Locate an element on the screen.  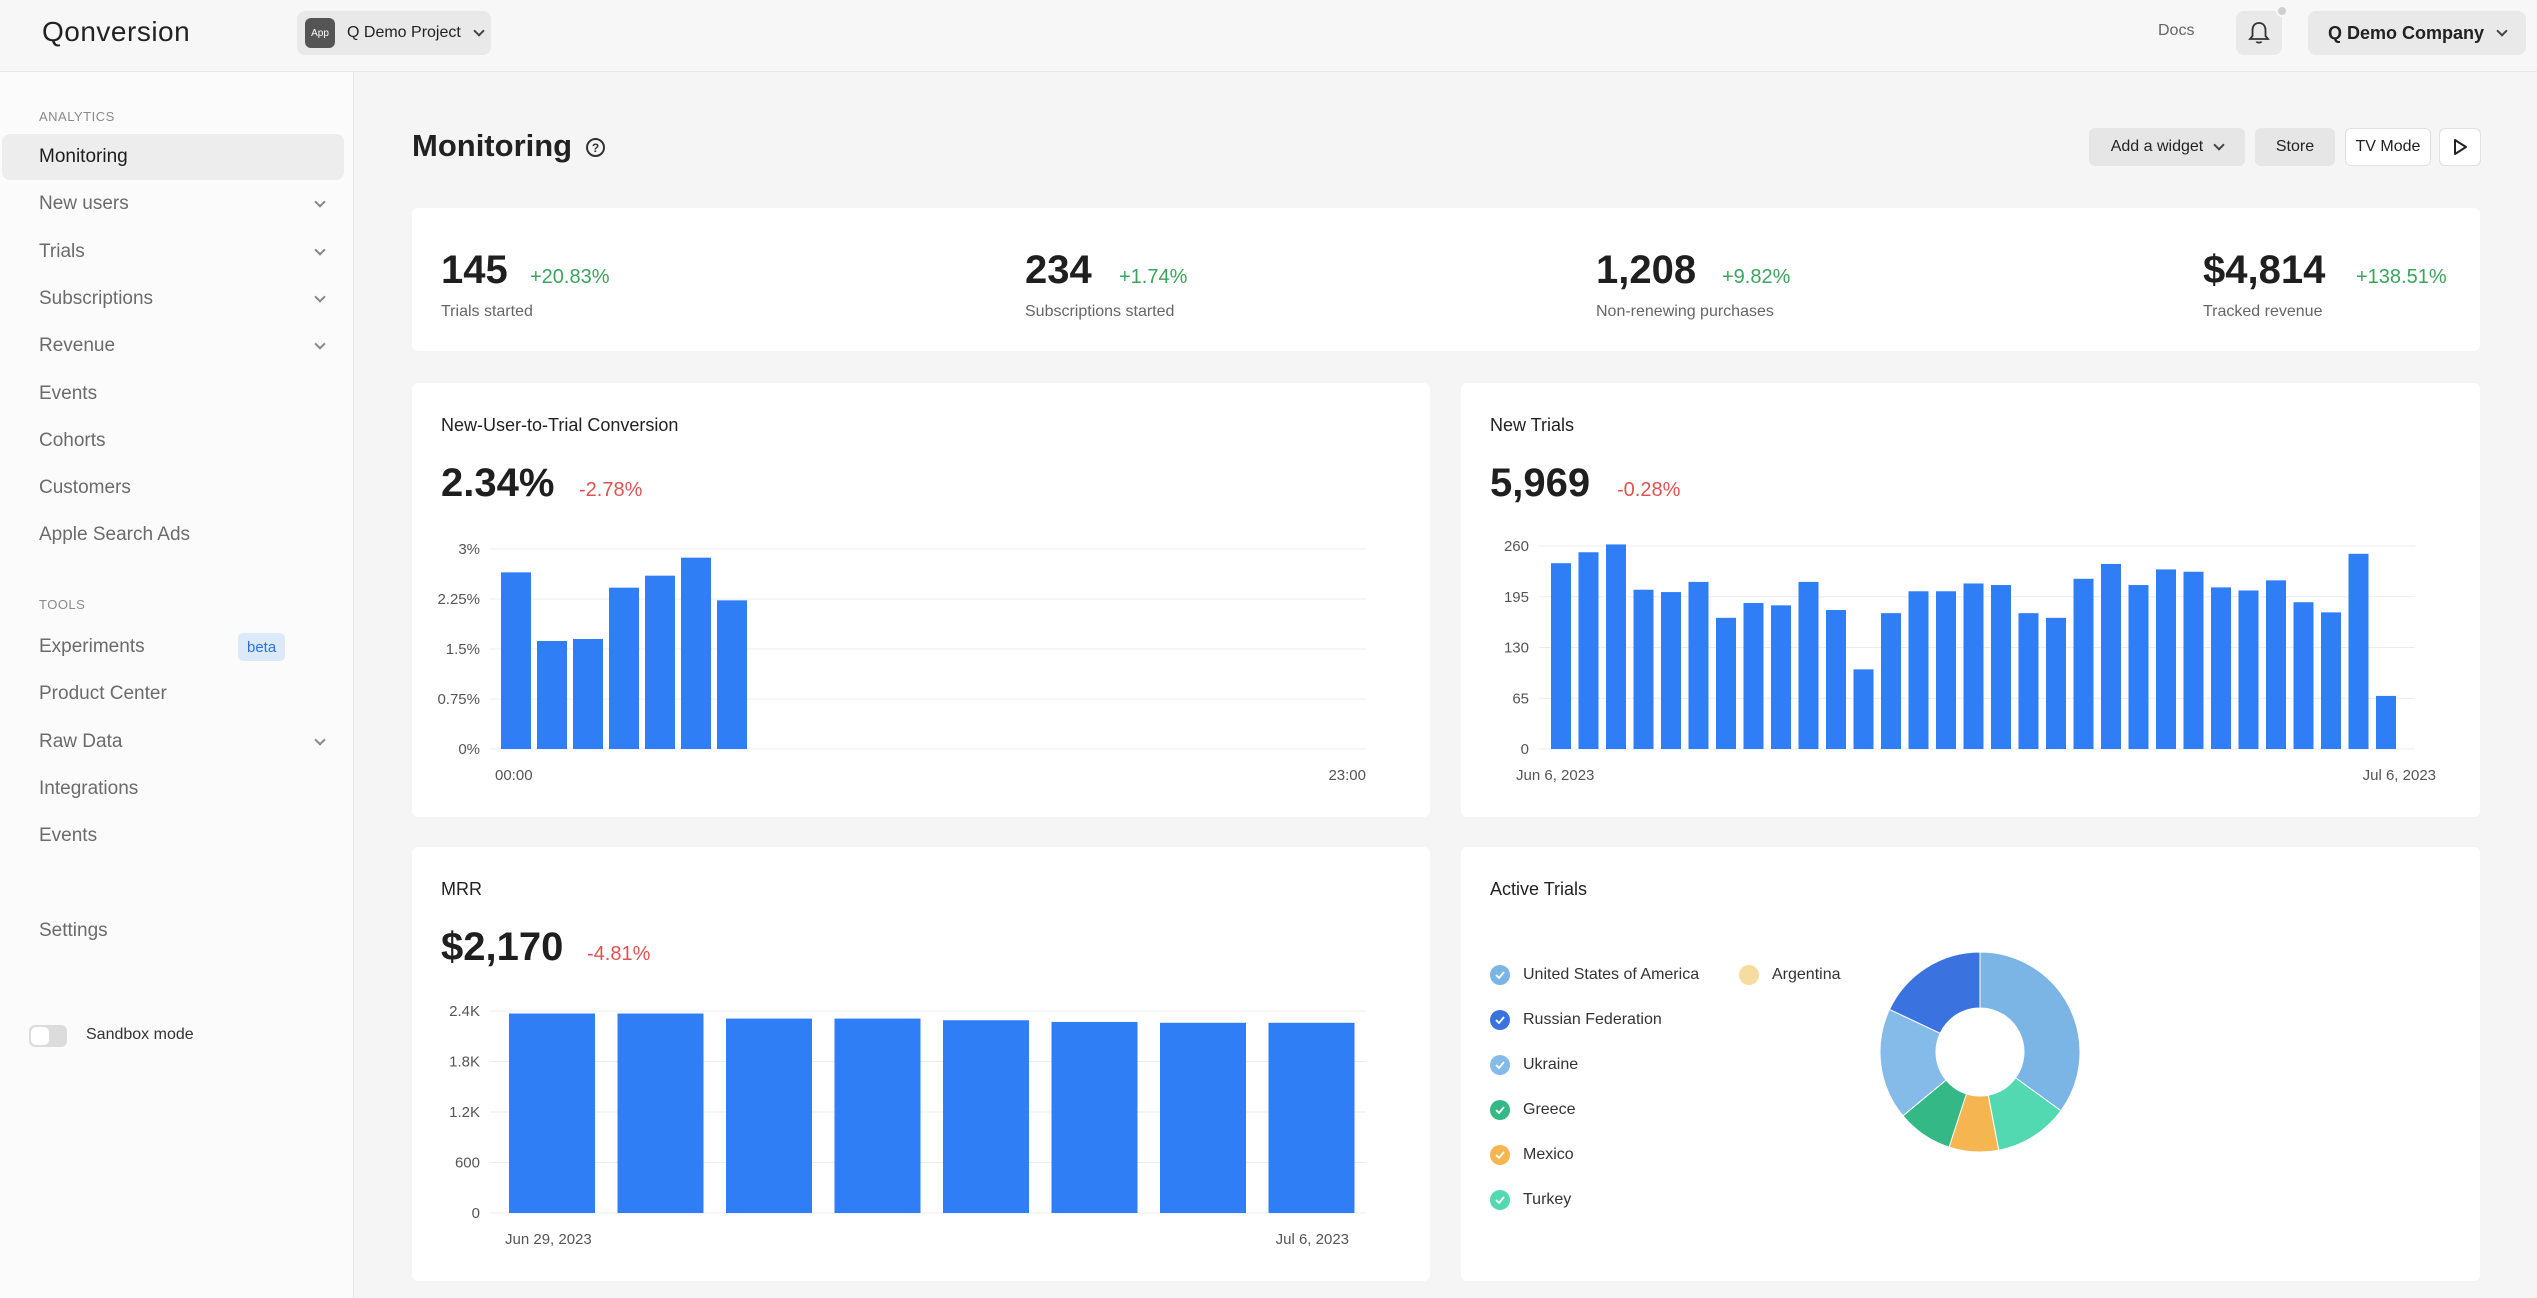
legend-item-russian-federation: Russian Federation is located at coordinates (1576, 1020).